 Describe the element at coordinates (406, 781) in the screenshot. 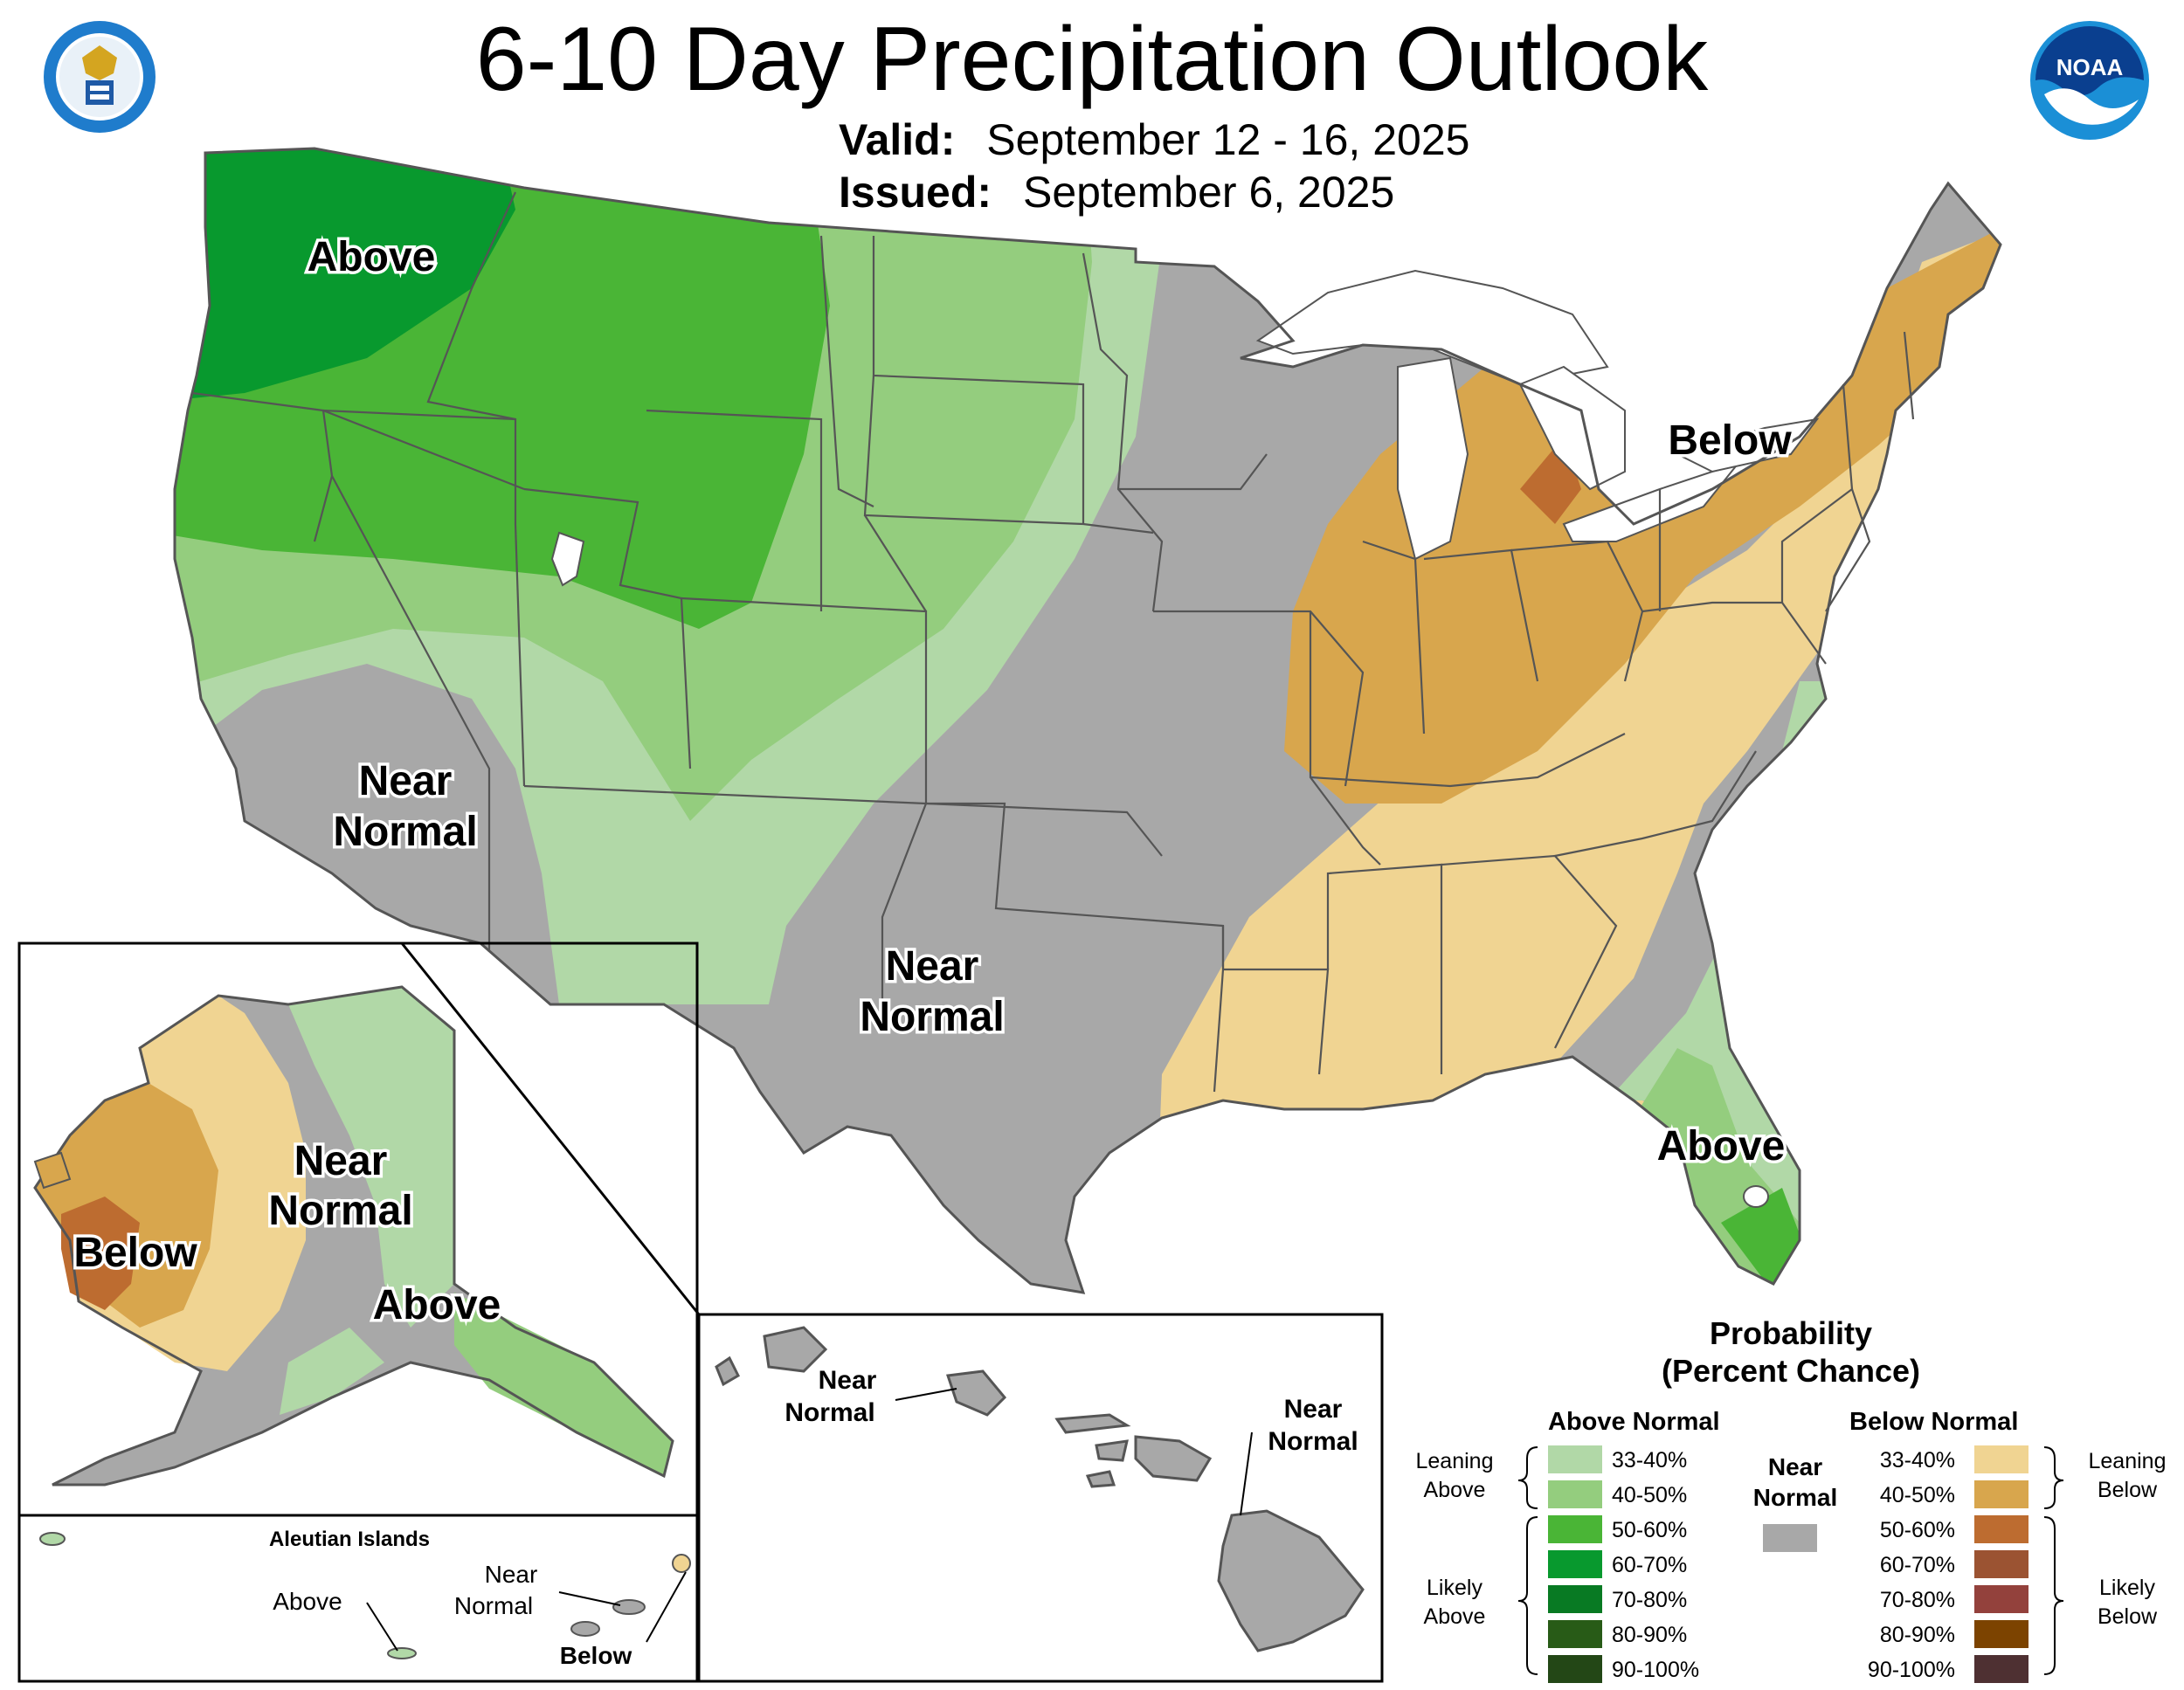

I see `label-near-sw-1: Near` at that location.